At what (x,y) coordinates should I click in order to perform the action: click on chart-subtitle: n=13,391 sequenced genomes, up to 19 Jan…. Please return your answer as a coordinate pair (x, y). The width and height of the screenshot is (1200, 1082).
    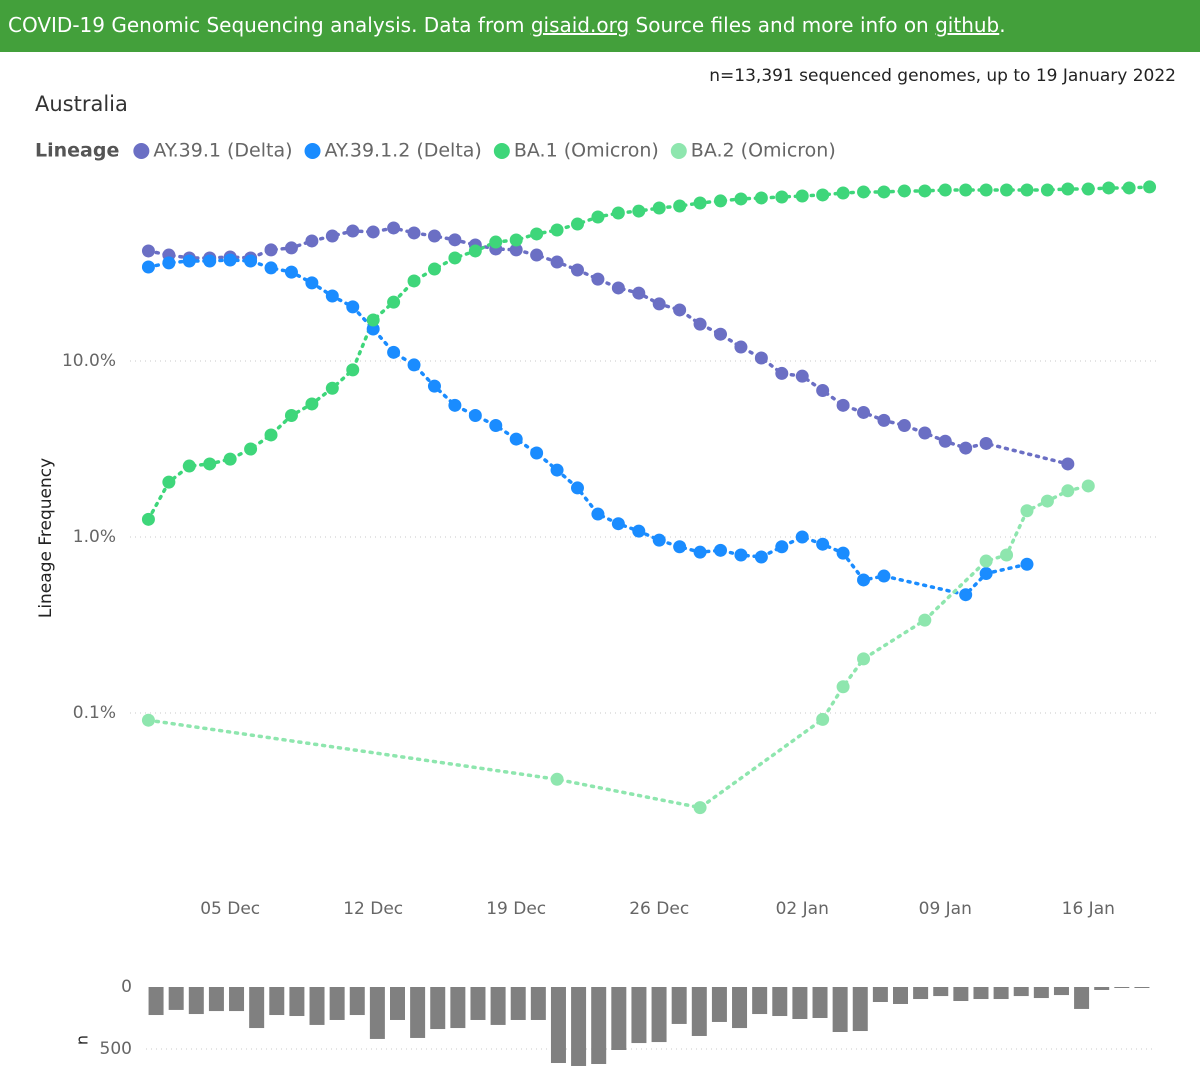
    Looking at the image, I should click on (942, 76).